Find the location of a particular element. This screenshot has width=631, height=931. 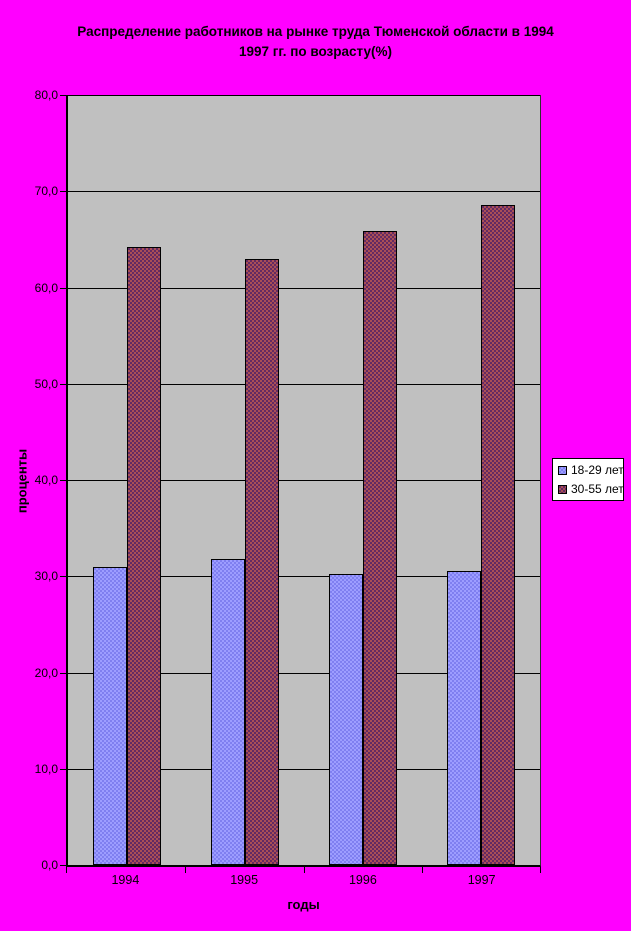

legend: 18-29 лет 30-55 лет is located at coordinates (588, 479).